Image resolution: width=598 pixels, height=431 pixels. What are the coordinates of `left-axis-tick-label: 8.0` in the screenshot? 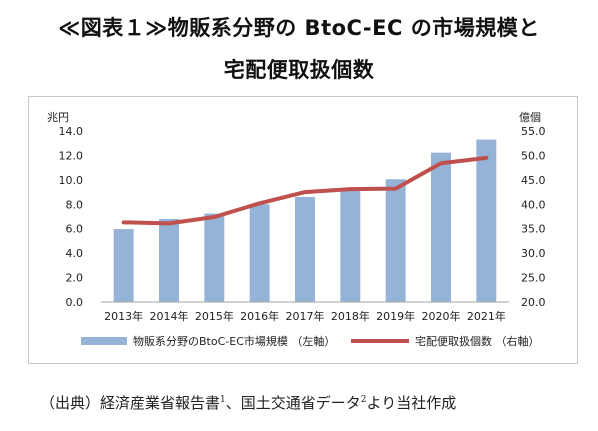 It's located at (75, 204).